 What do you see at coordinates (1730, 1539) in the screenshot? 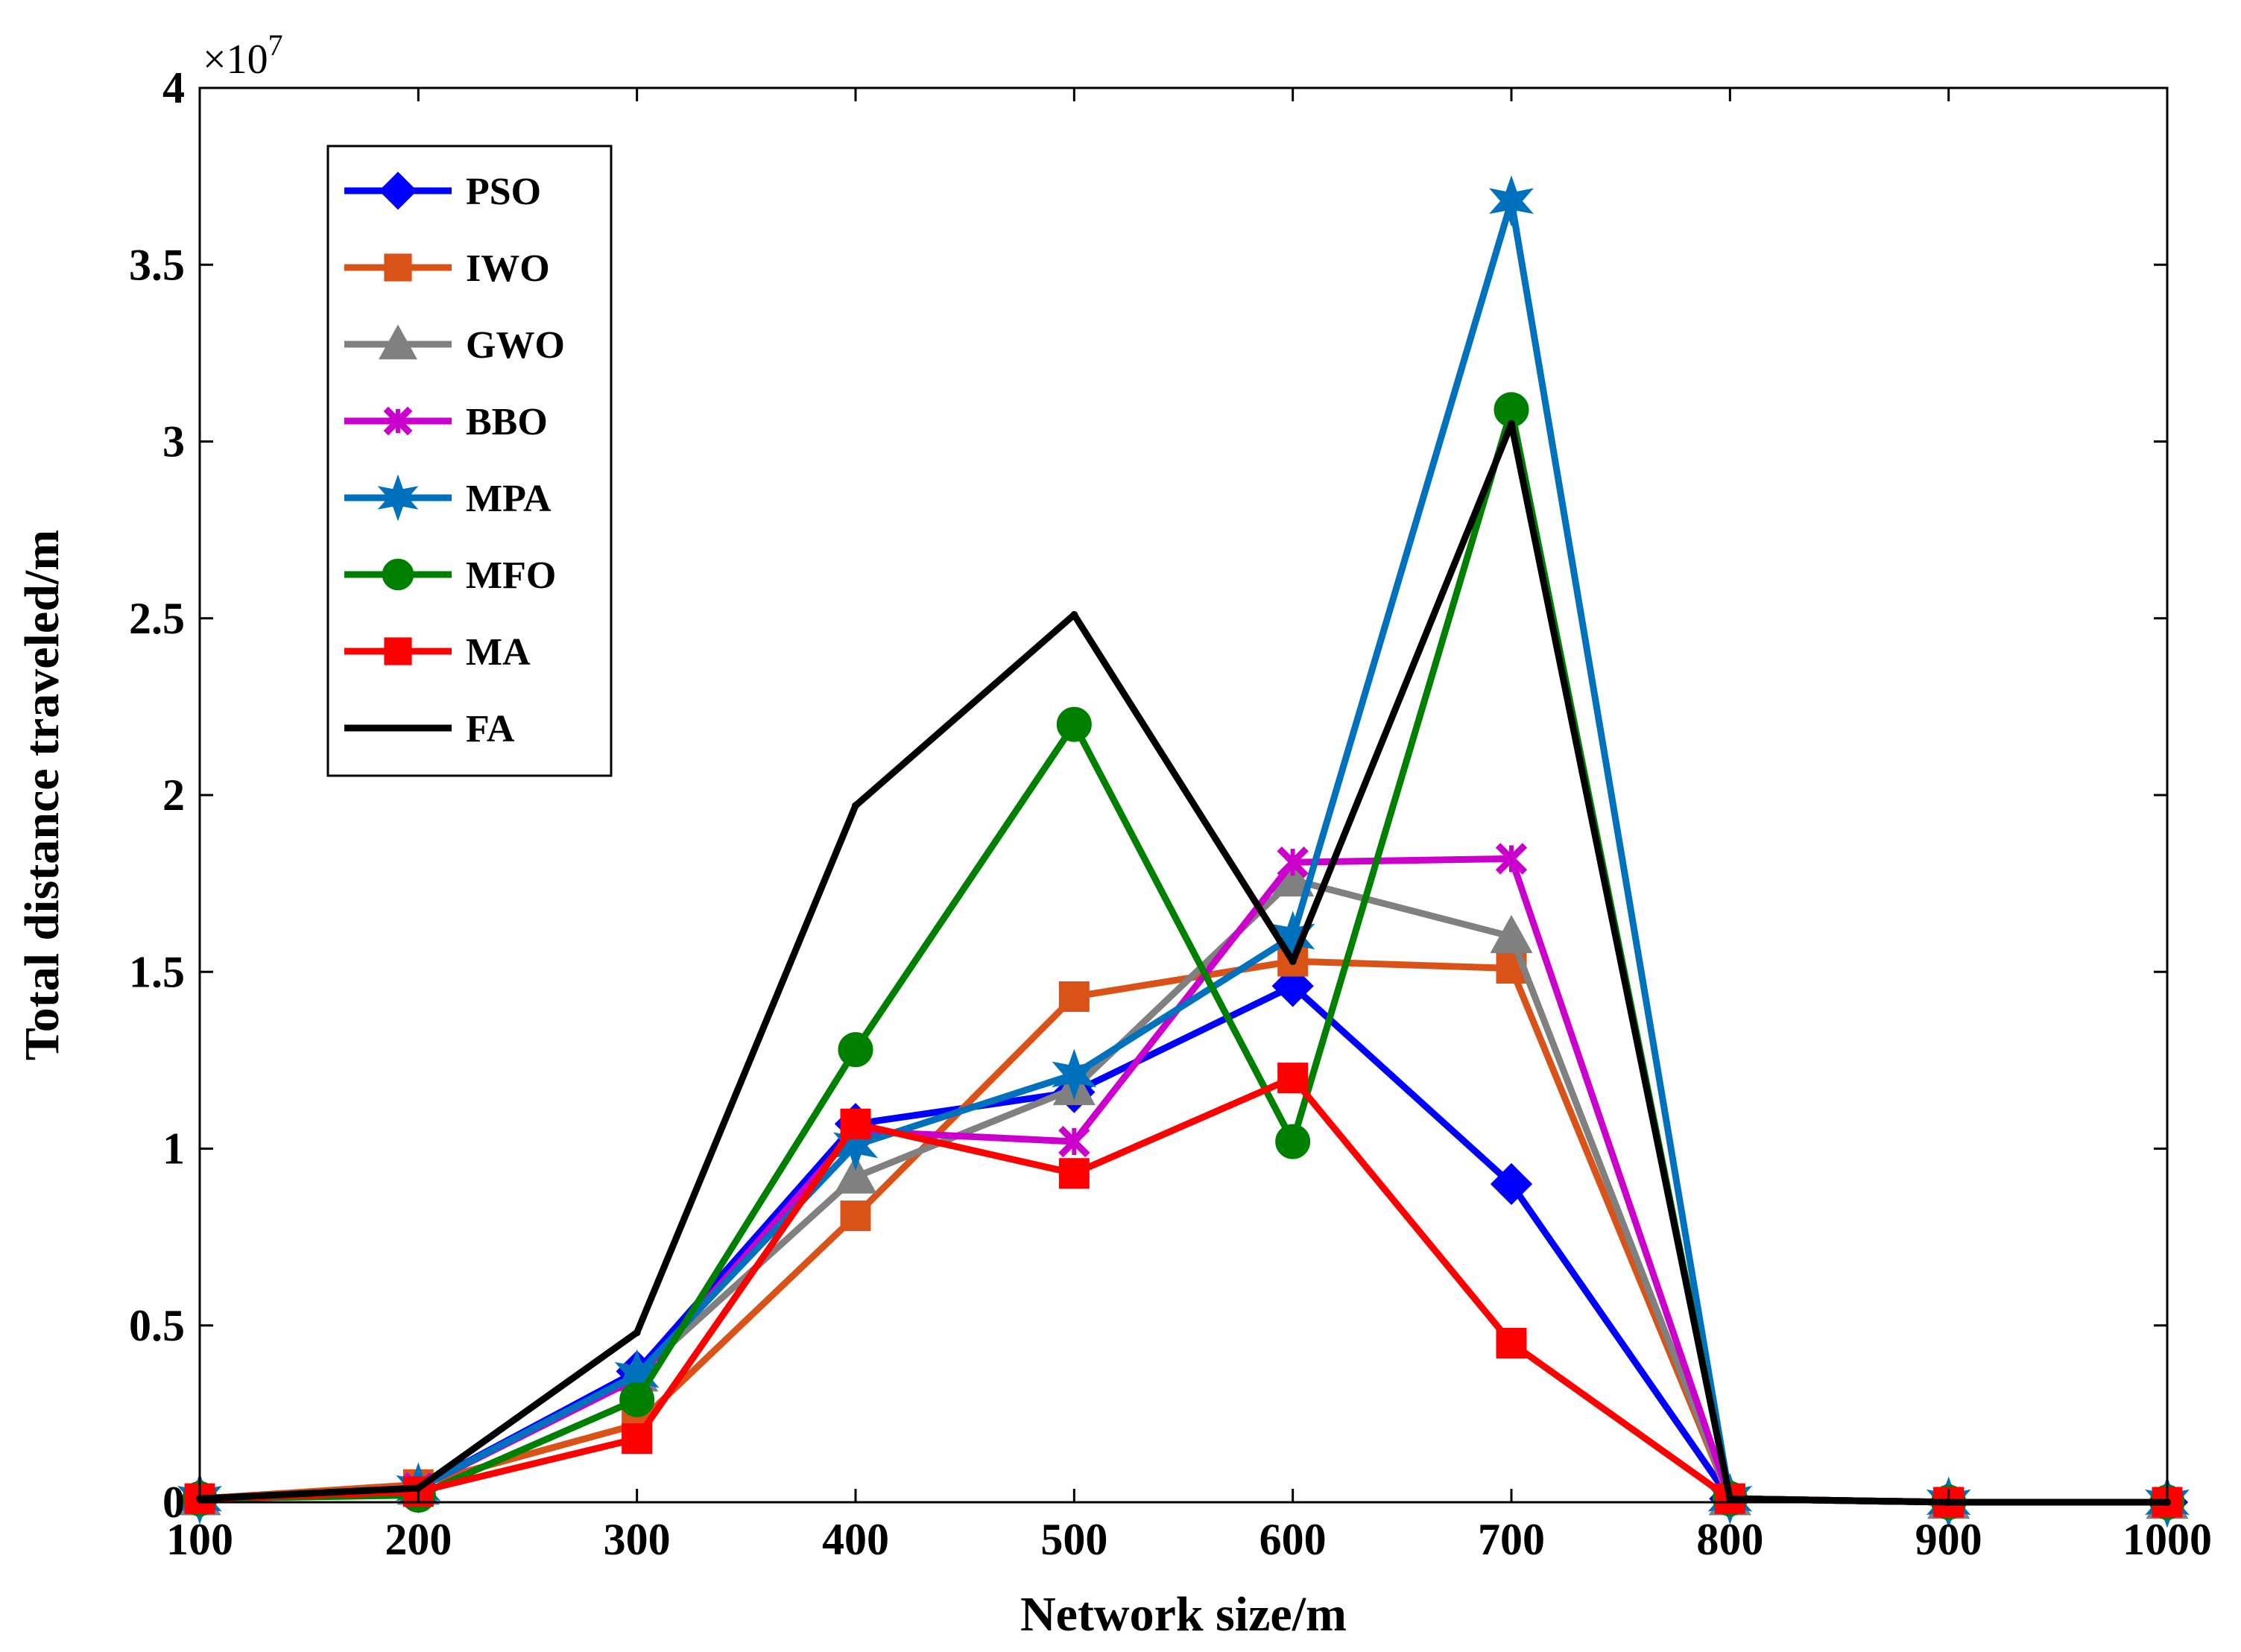
I see `x-tick-label: 800` at bounding box center [1730, 1539].